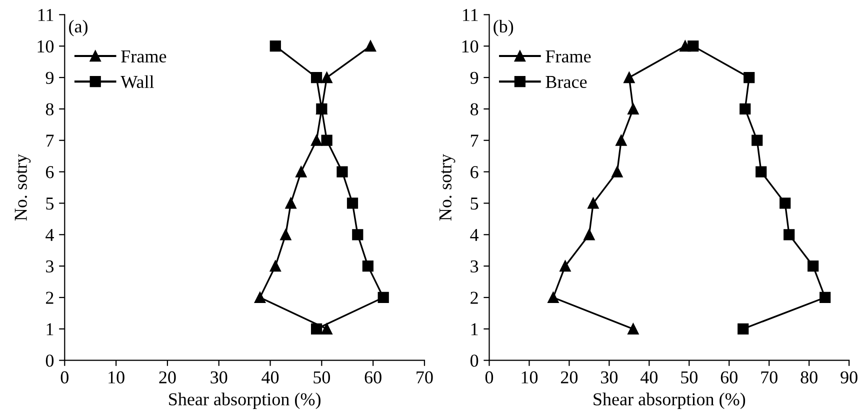  I want to click on x-tick-label: 90, so click(849, 377).